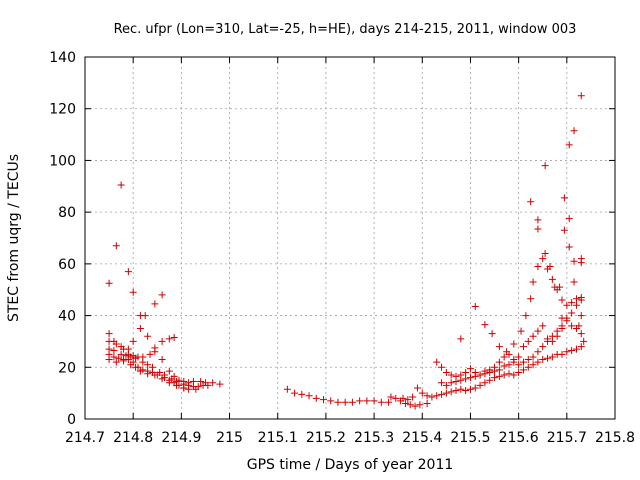 This screenshot has width=640, height=480. Describe the element at coordinates (133, 438) in the screenshot. I see `x-tick-label: 214.8` at that location.